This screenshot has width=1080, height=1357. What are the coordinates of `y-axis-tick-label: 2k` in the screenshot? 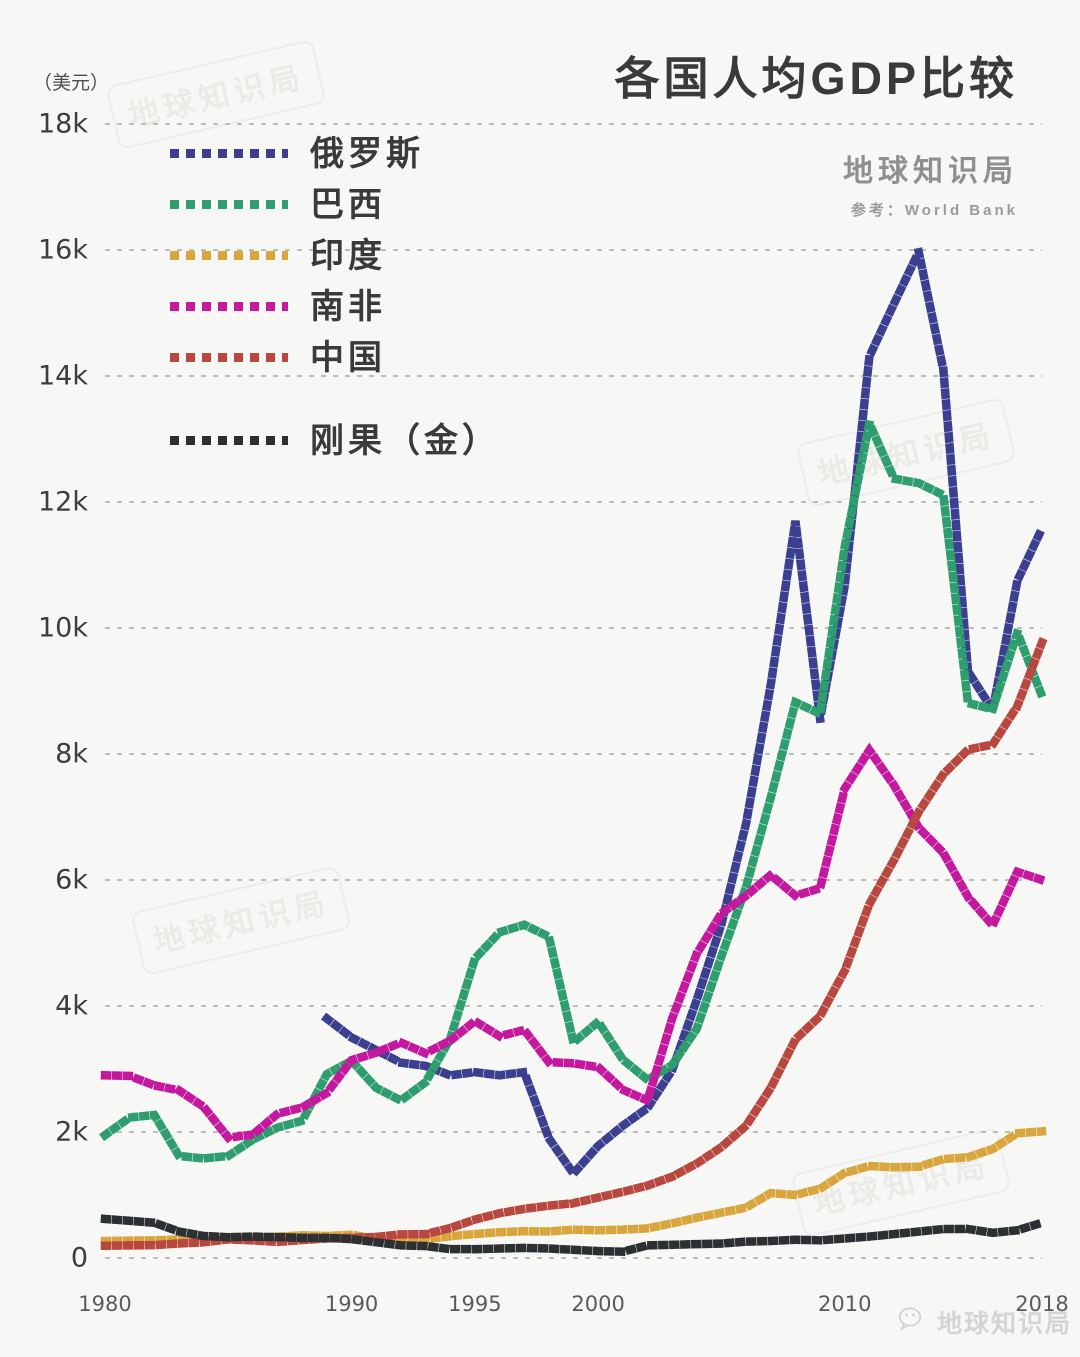 It's located at (71, 1132).